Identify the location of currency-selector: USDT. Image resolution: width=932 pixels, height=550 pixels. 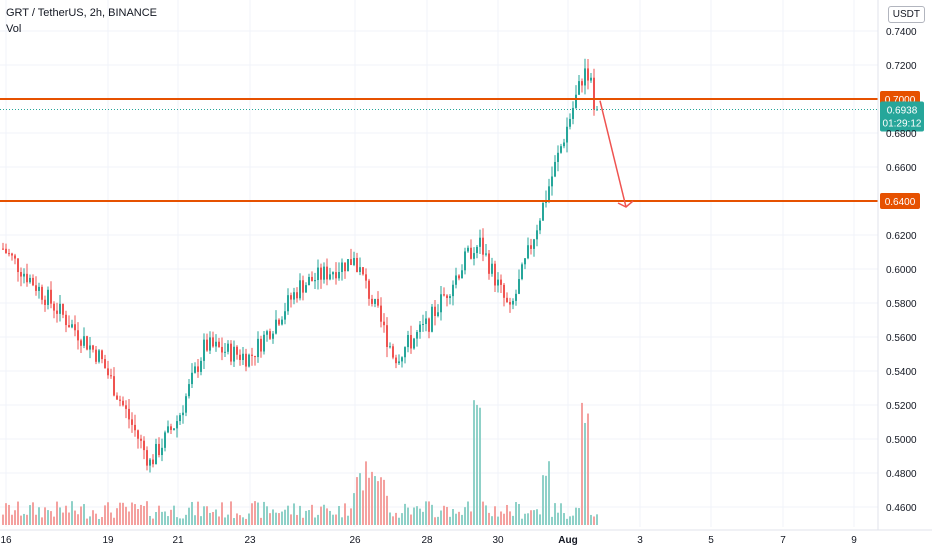
(906, 14).